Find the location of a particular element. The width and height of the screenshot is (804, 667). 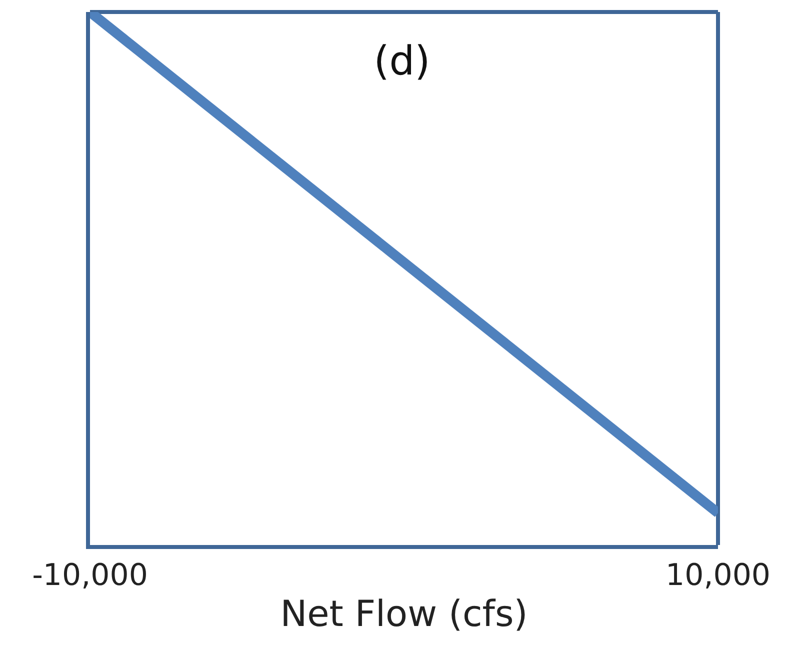

text: (d) is located at coordinates (402, 61).